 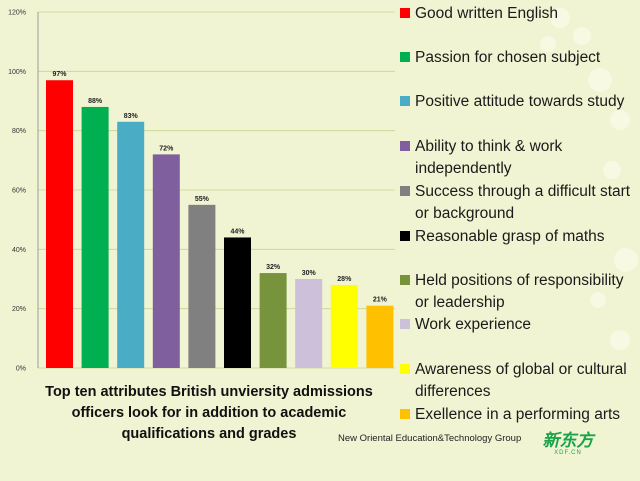 I want to click on data-label-6: 44%, so click(x=237, y=231).